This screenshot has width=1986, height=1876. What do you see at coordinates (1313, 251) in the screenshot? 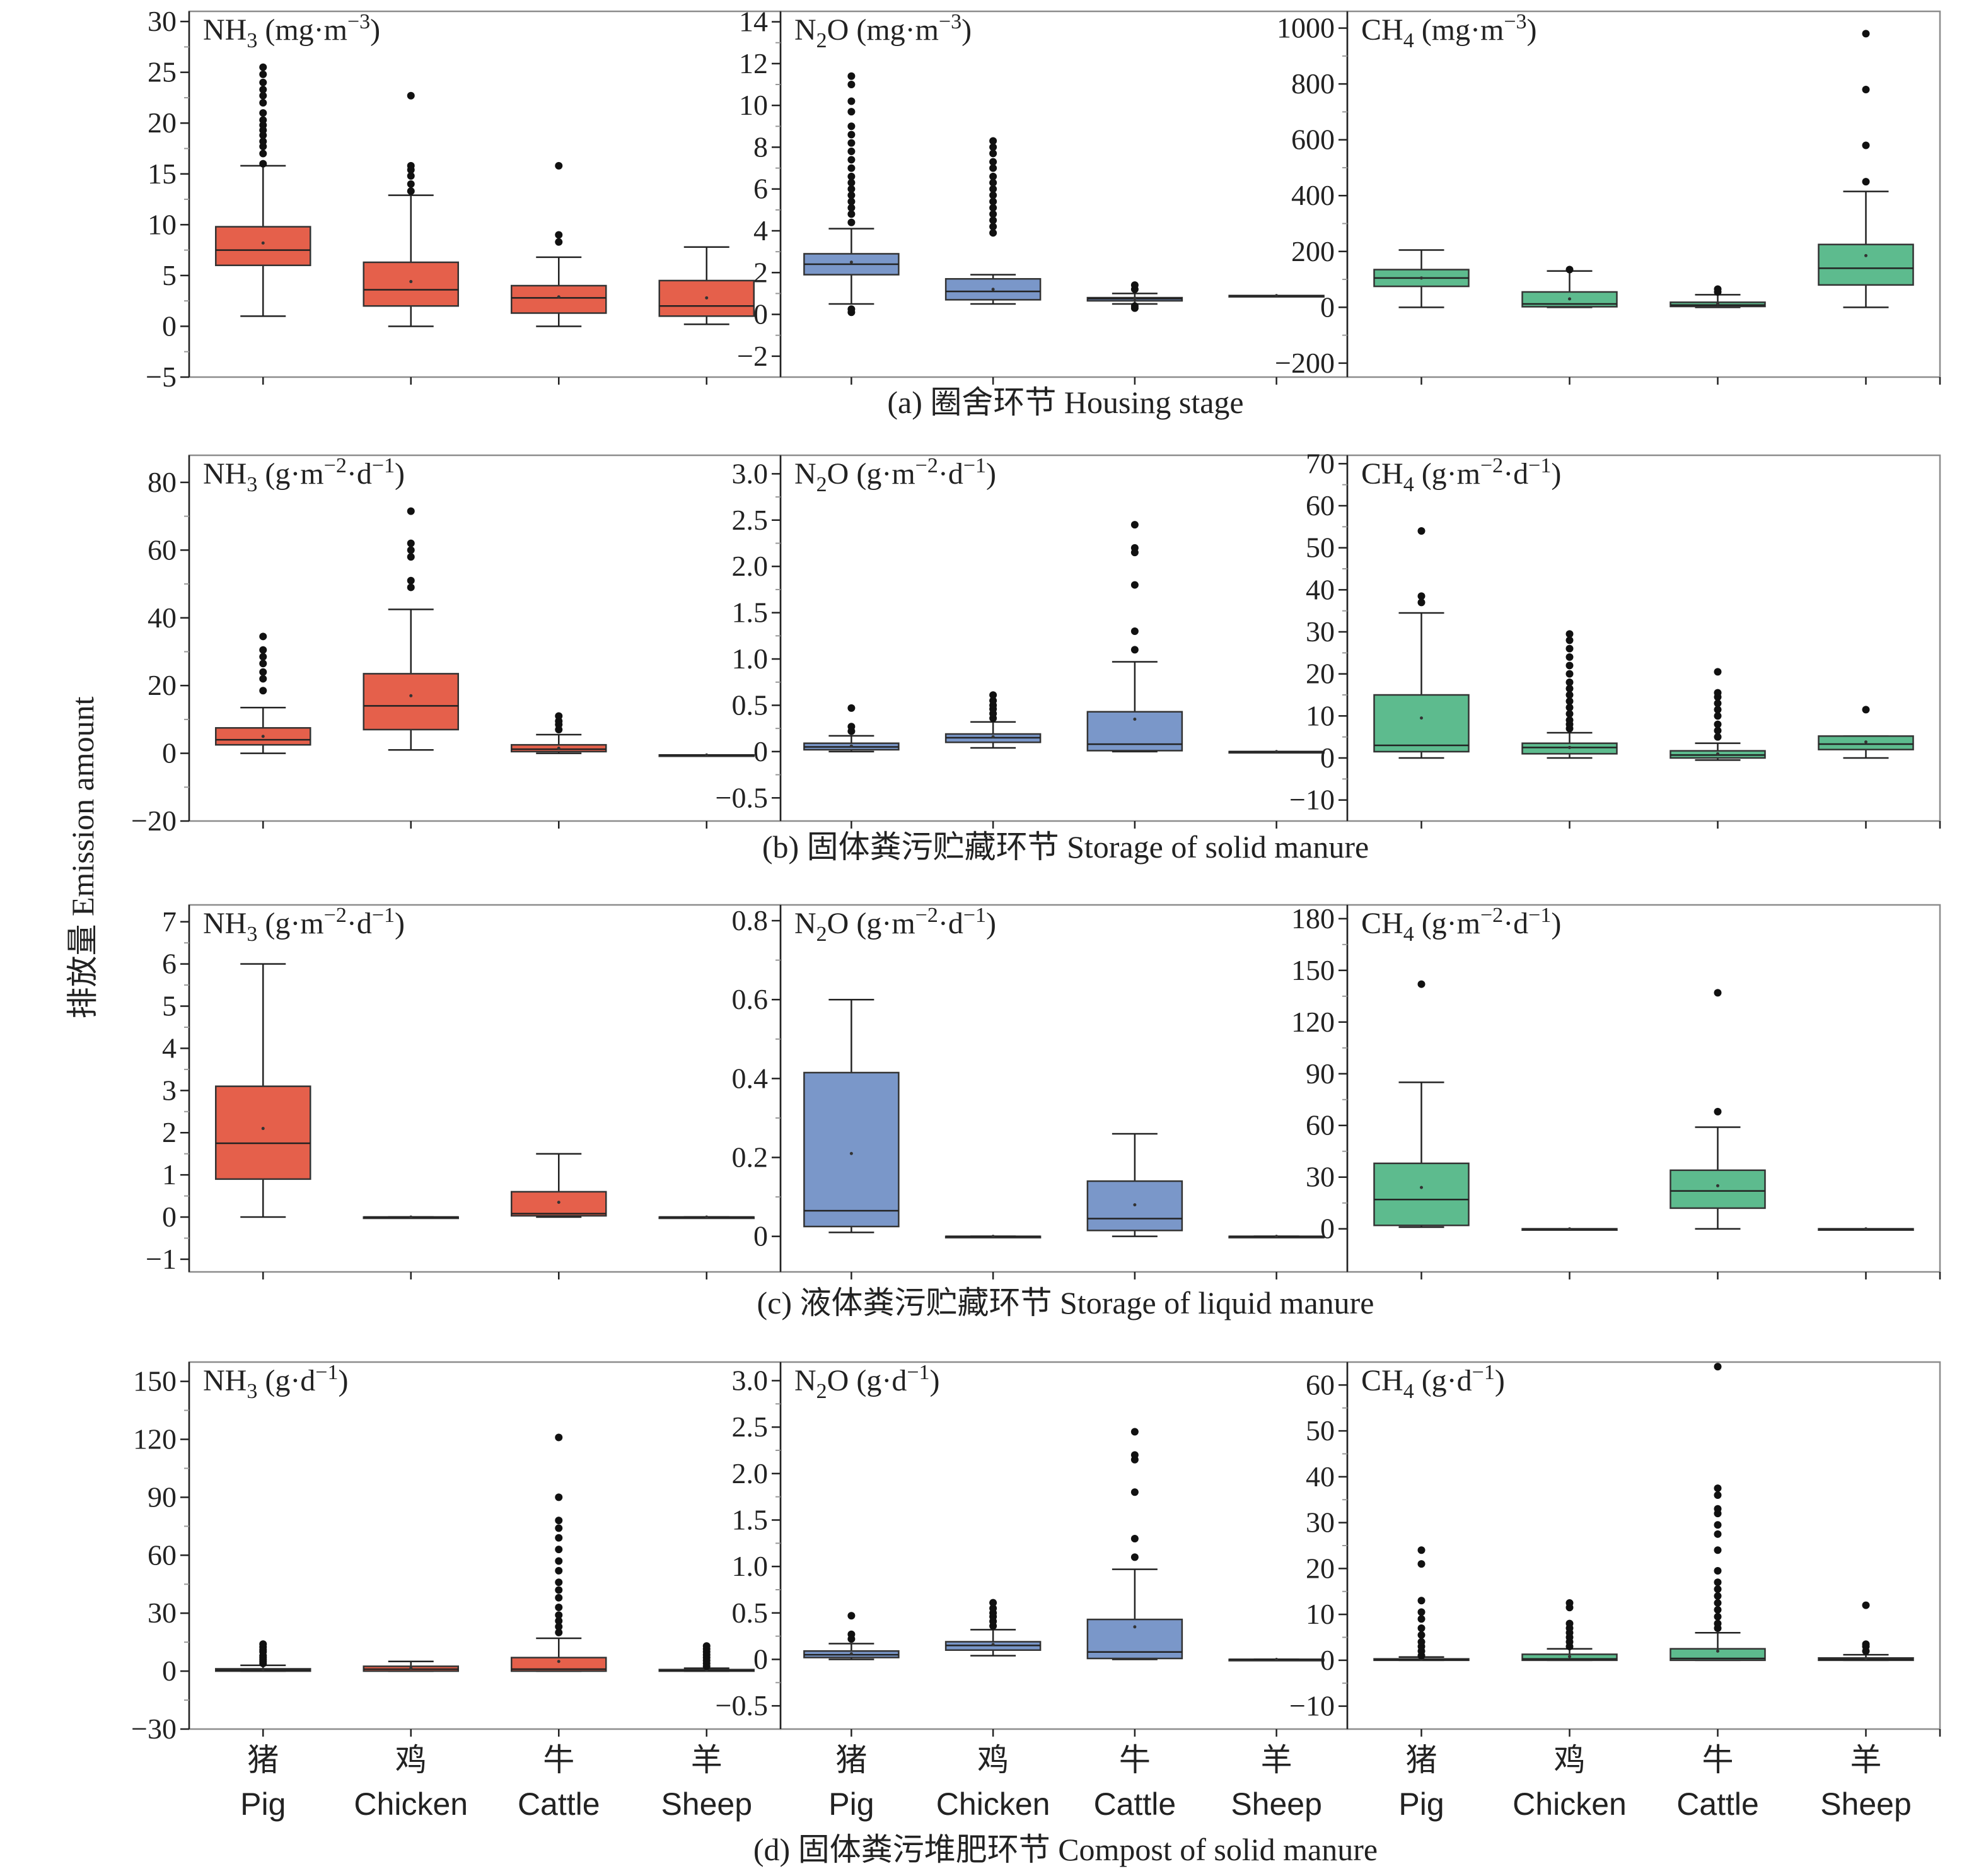
I see `y-tick-label: 200` at bounding box center [1313, 251].